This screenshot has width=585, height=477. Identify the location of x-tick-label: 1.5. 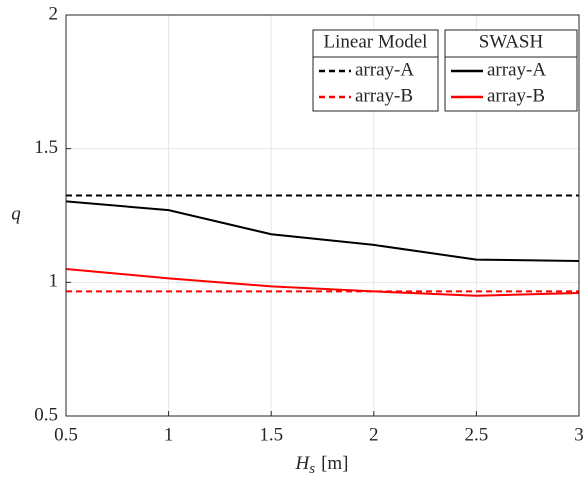
(271, 434).